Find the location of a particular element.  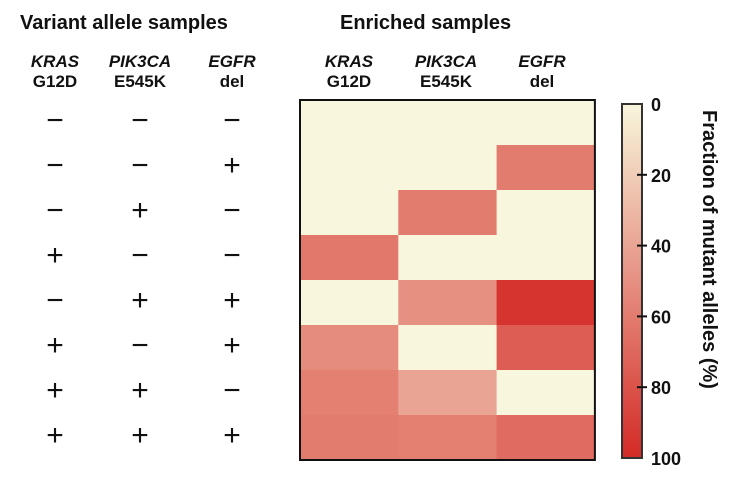

colorbar-tick-label: 20 is located at coordinates (661, 176).